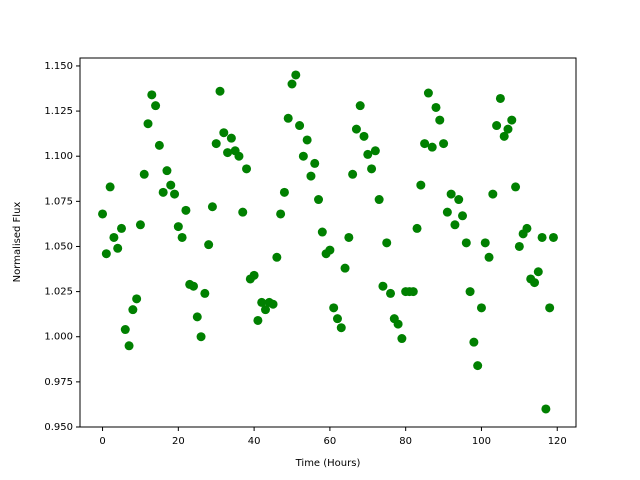 The image size is (640, 480). Describe the element at coordinates (58, 382) in the screenshot. I see `y-tick-label: 0.975` at that location.